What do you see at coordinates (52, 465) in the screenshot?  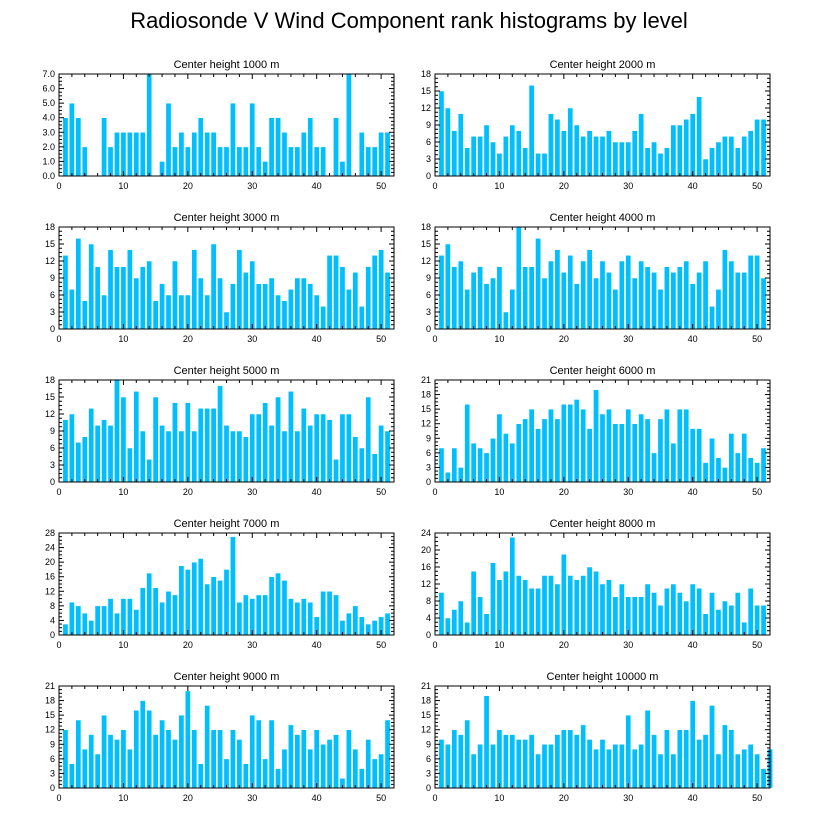 I see `y-tick-label: 3` at bounding box center [52, 465].